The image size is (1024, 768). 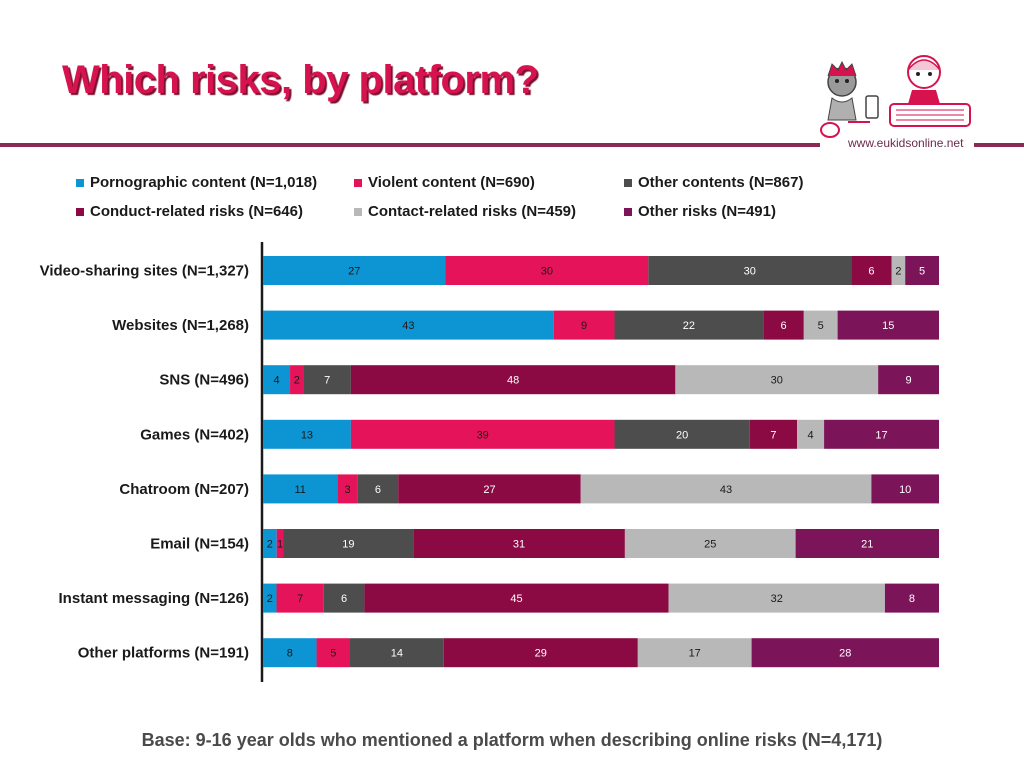 What do you see at coordinates (516, 599) in the screenshot?
I see `data-label: 45` at bounding box center [516, 599].